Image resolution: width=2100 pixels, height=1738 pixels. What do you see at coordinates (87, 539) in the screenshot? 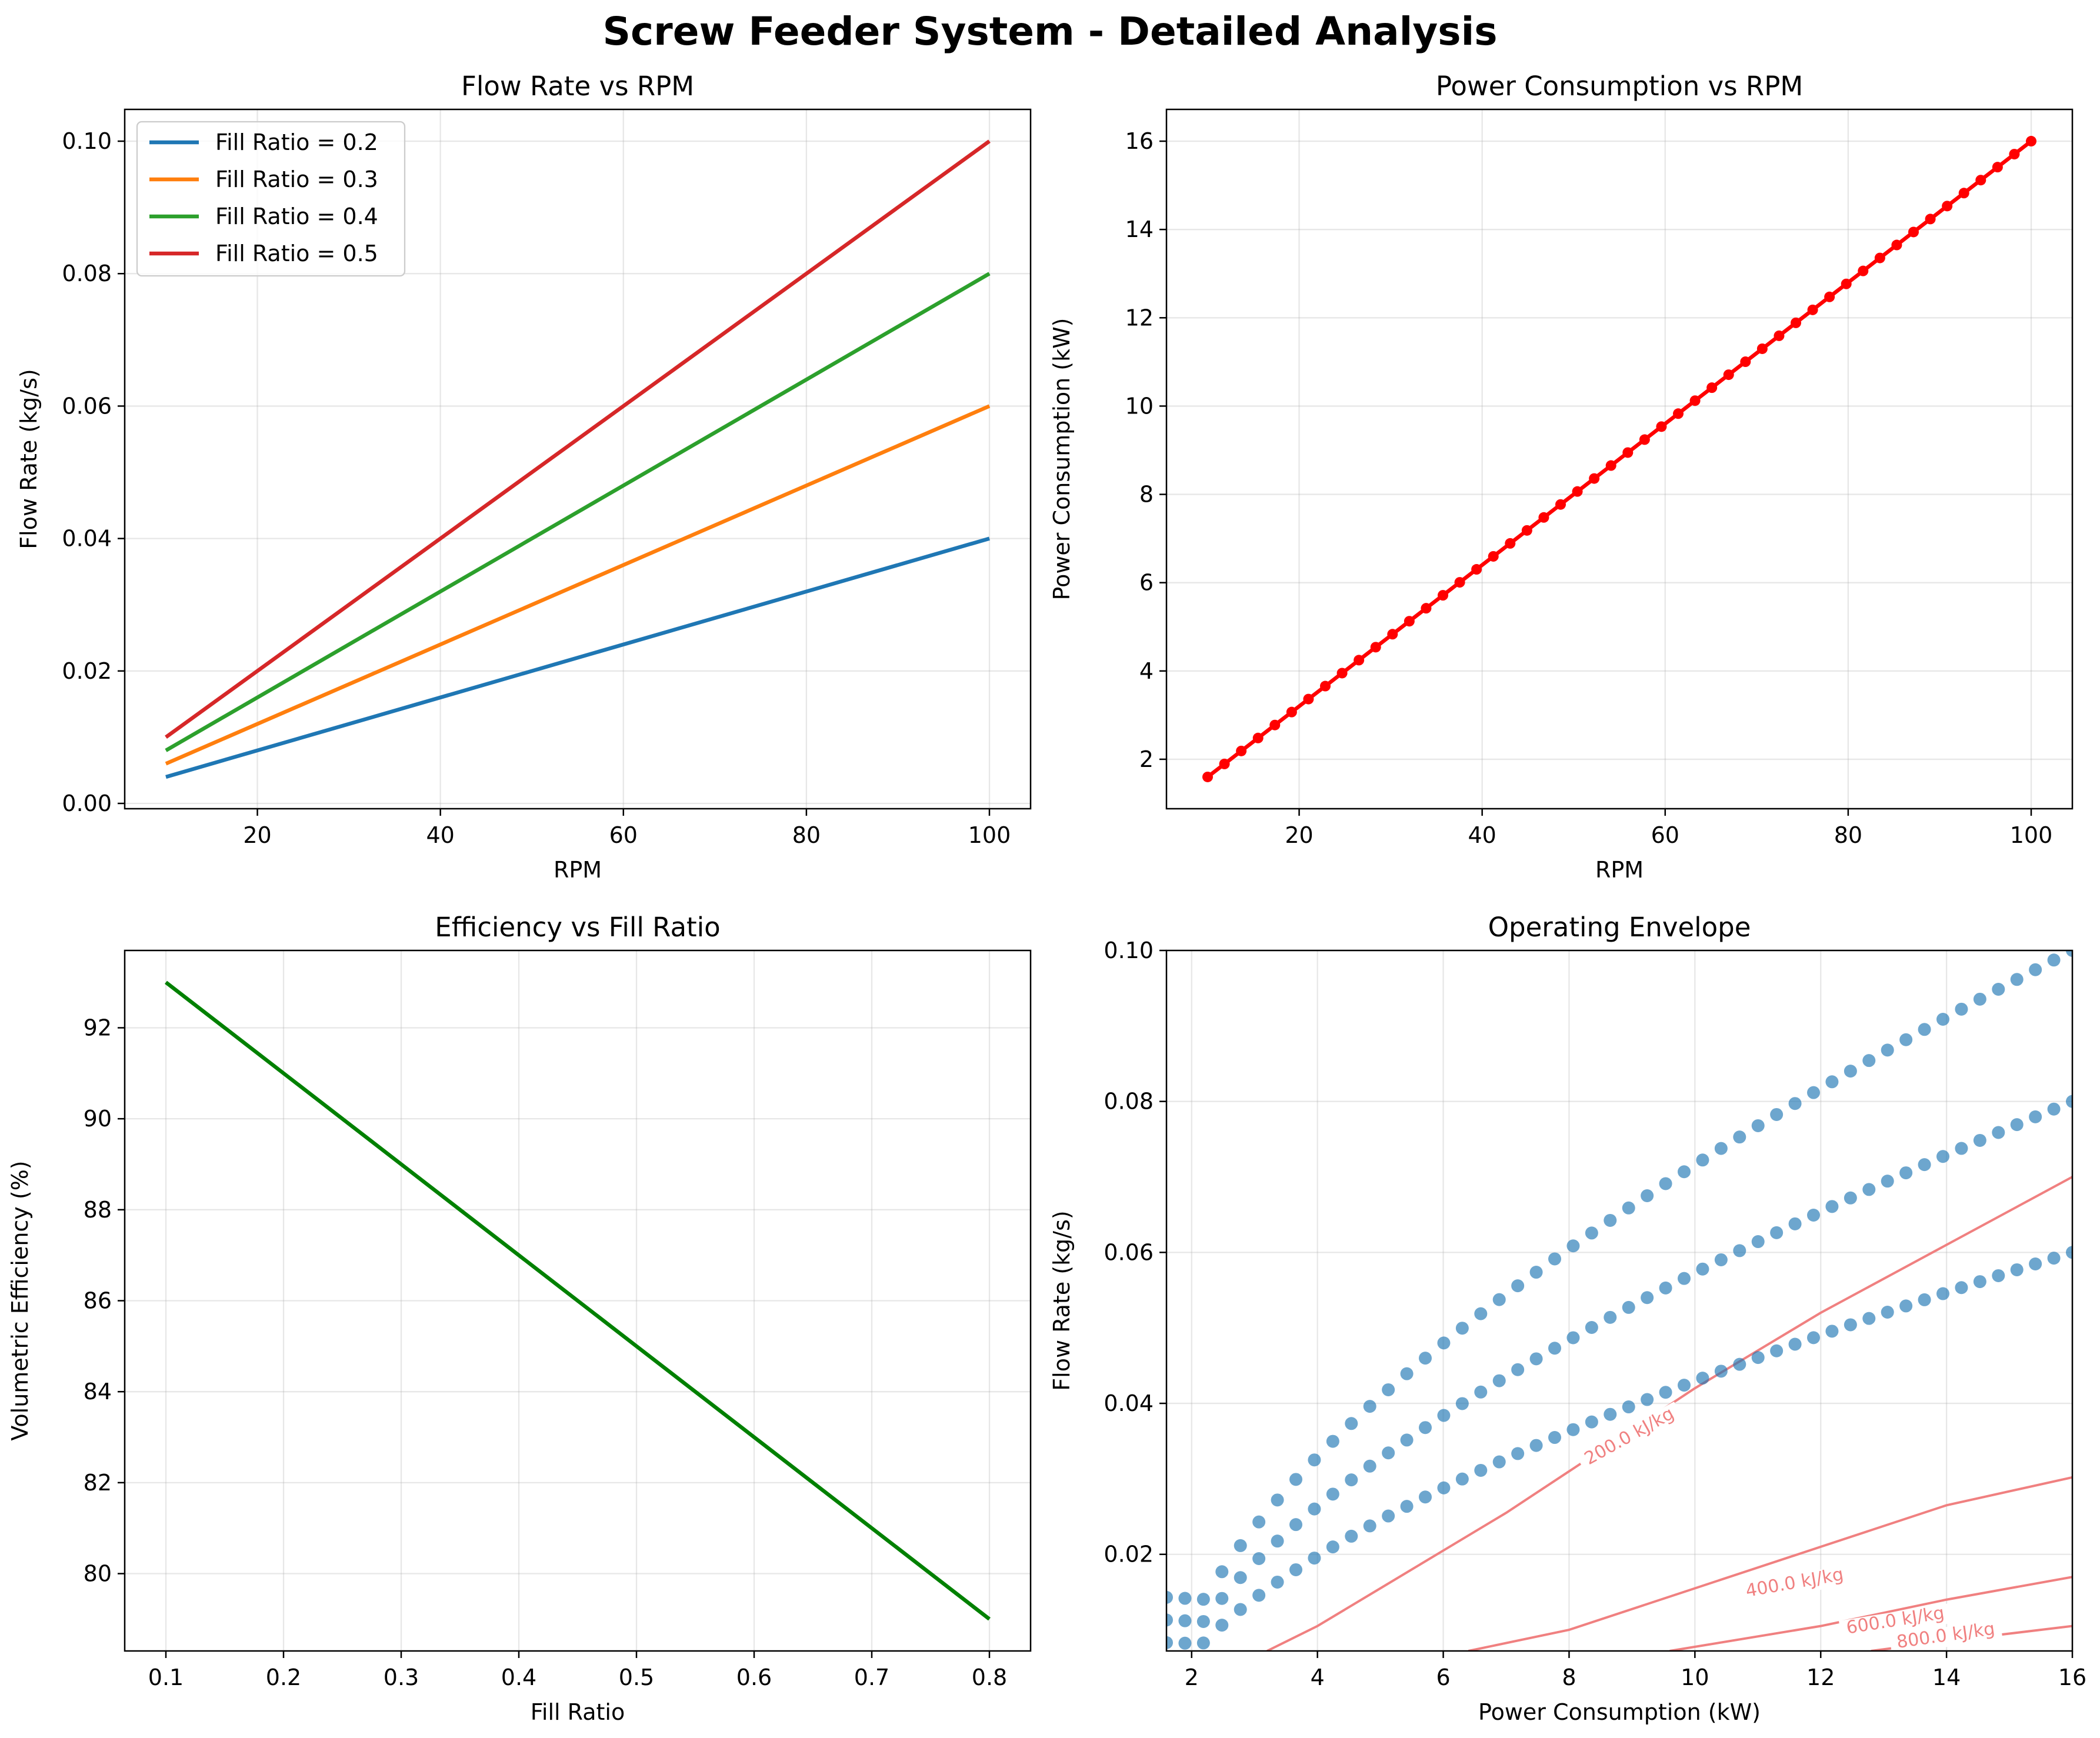
I see `y-tick-label: 0.04` at bounding box center [87, 539].